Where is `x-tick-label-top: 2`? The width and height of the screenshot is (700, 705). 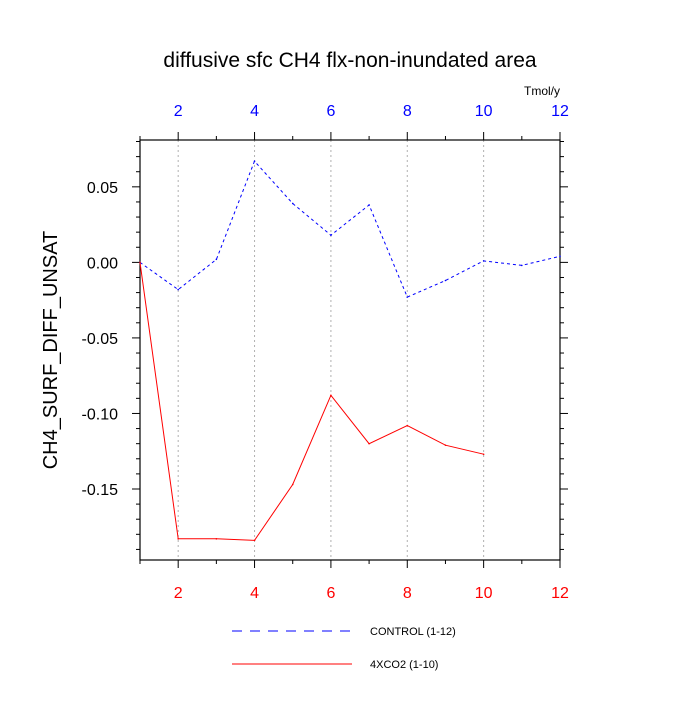
x-tick-label-top: 2 is located at coordinates (178, 111).